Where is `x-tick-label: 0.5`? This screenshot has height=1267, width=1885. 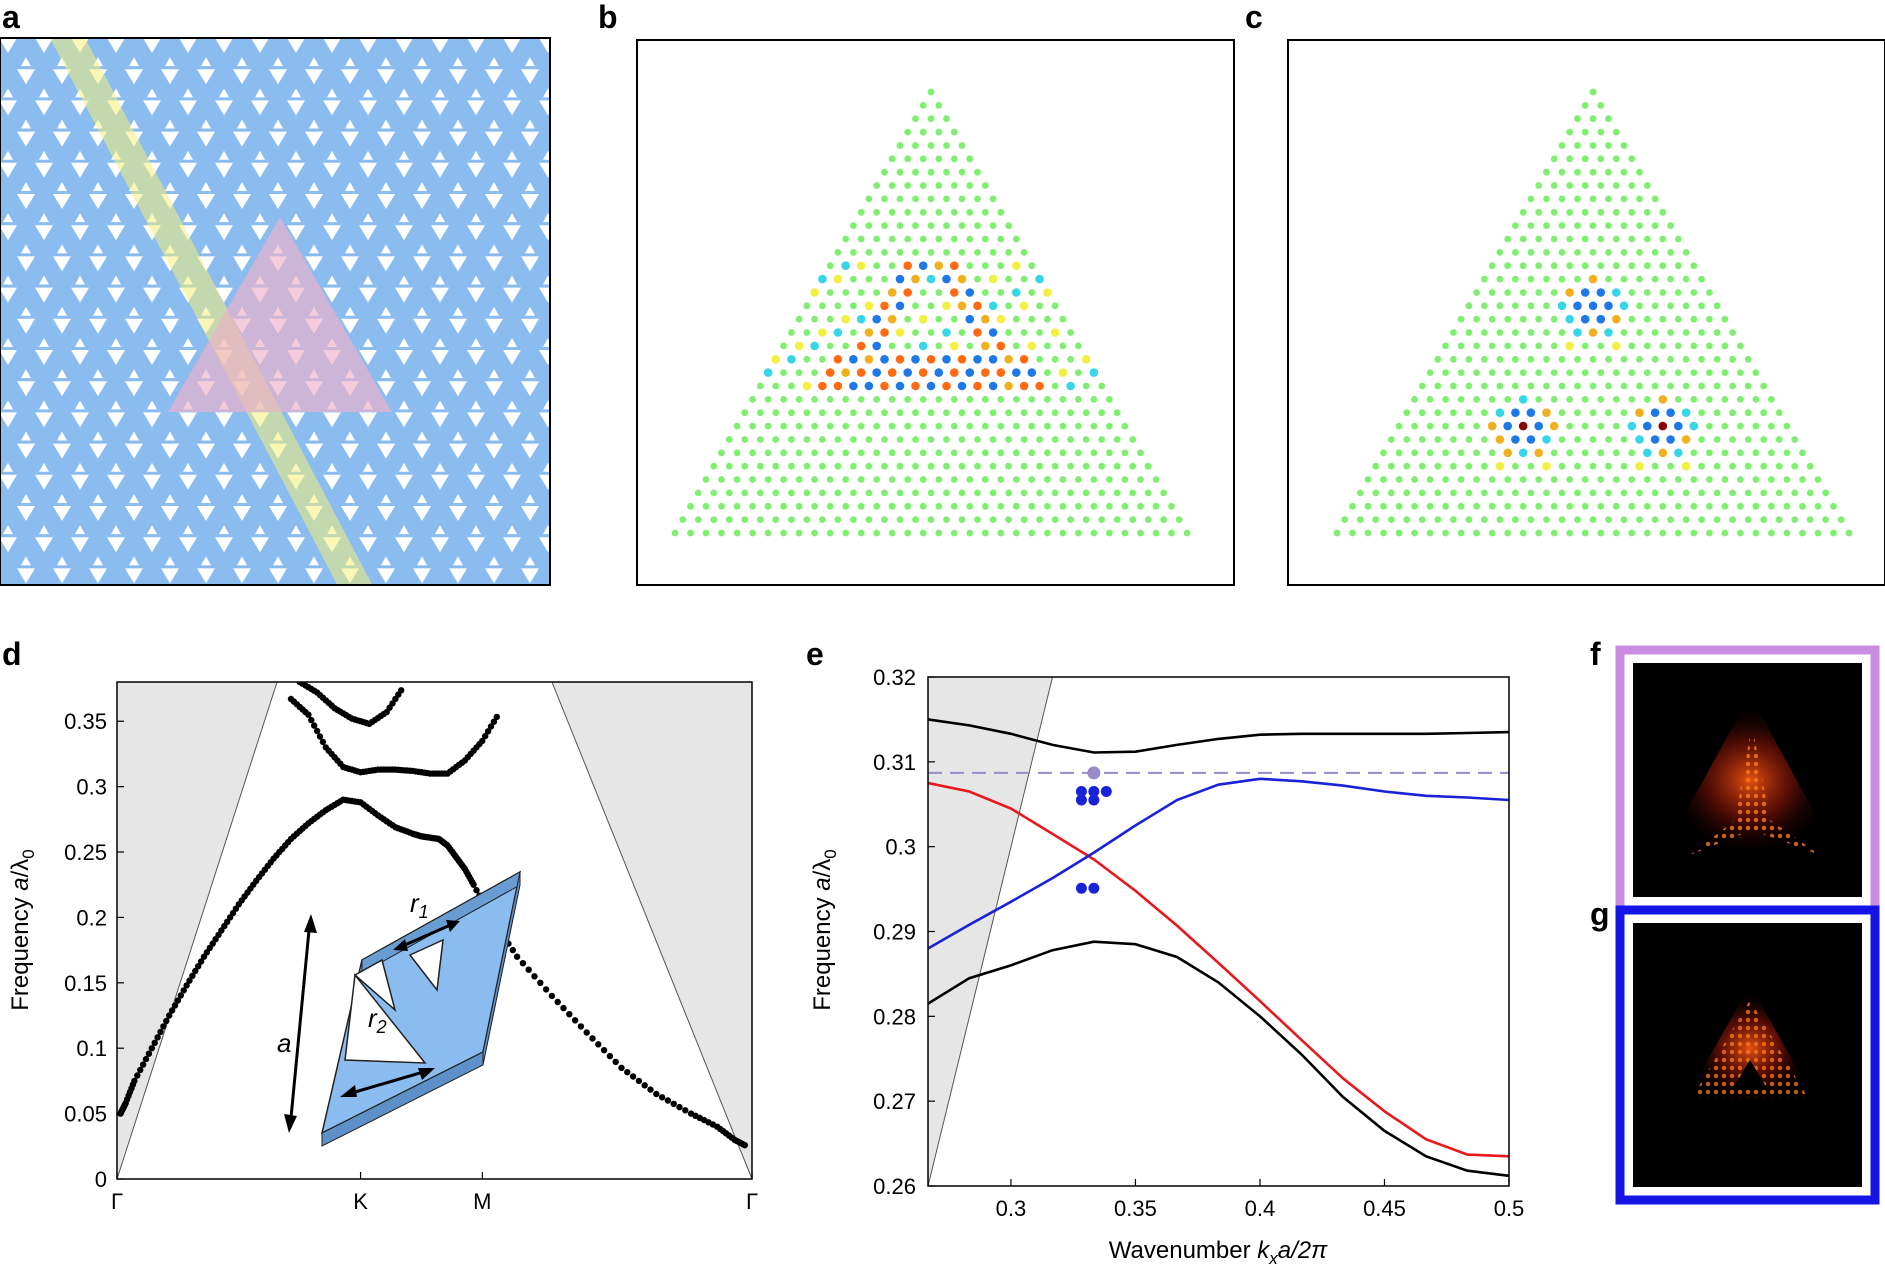
x-tick-label: 0.5 is located at coordinates (1509, 1208).